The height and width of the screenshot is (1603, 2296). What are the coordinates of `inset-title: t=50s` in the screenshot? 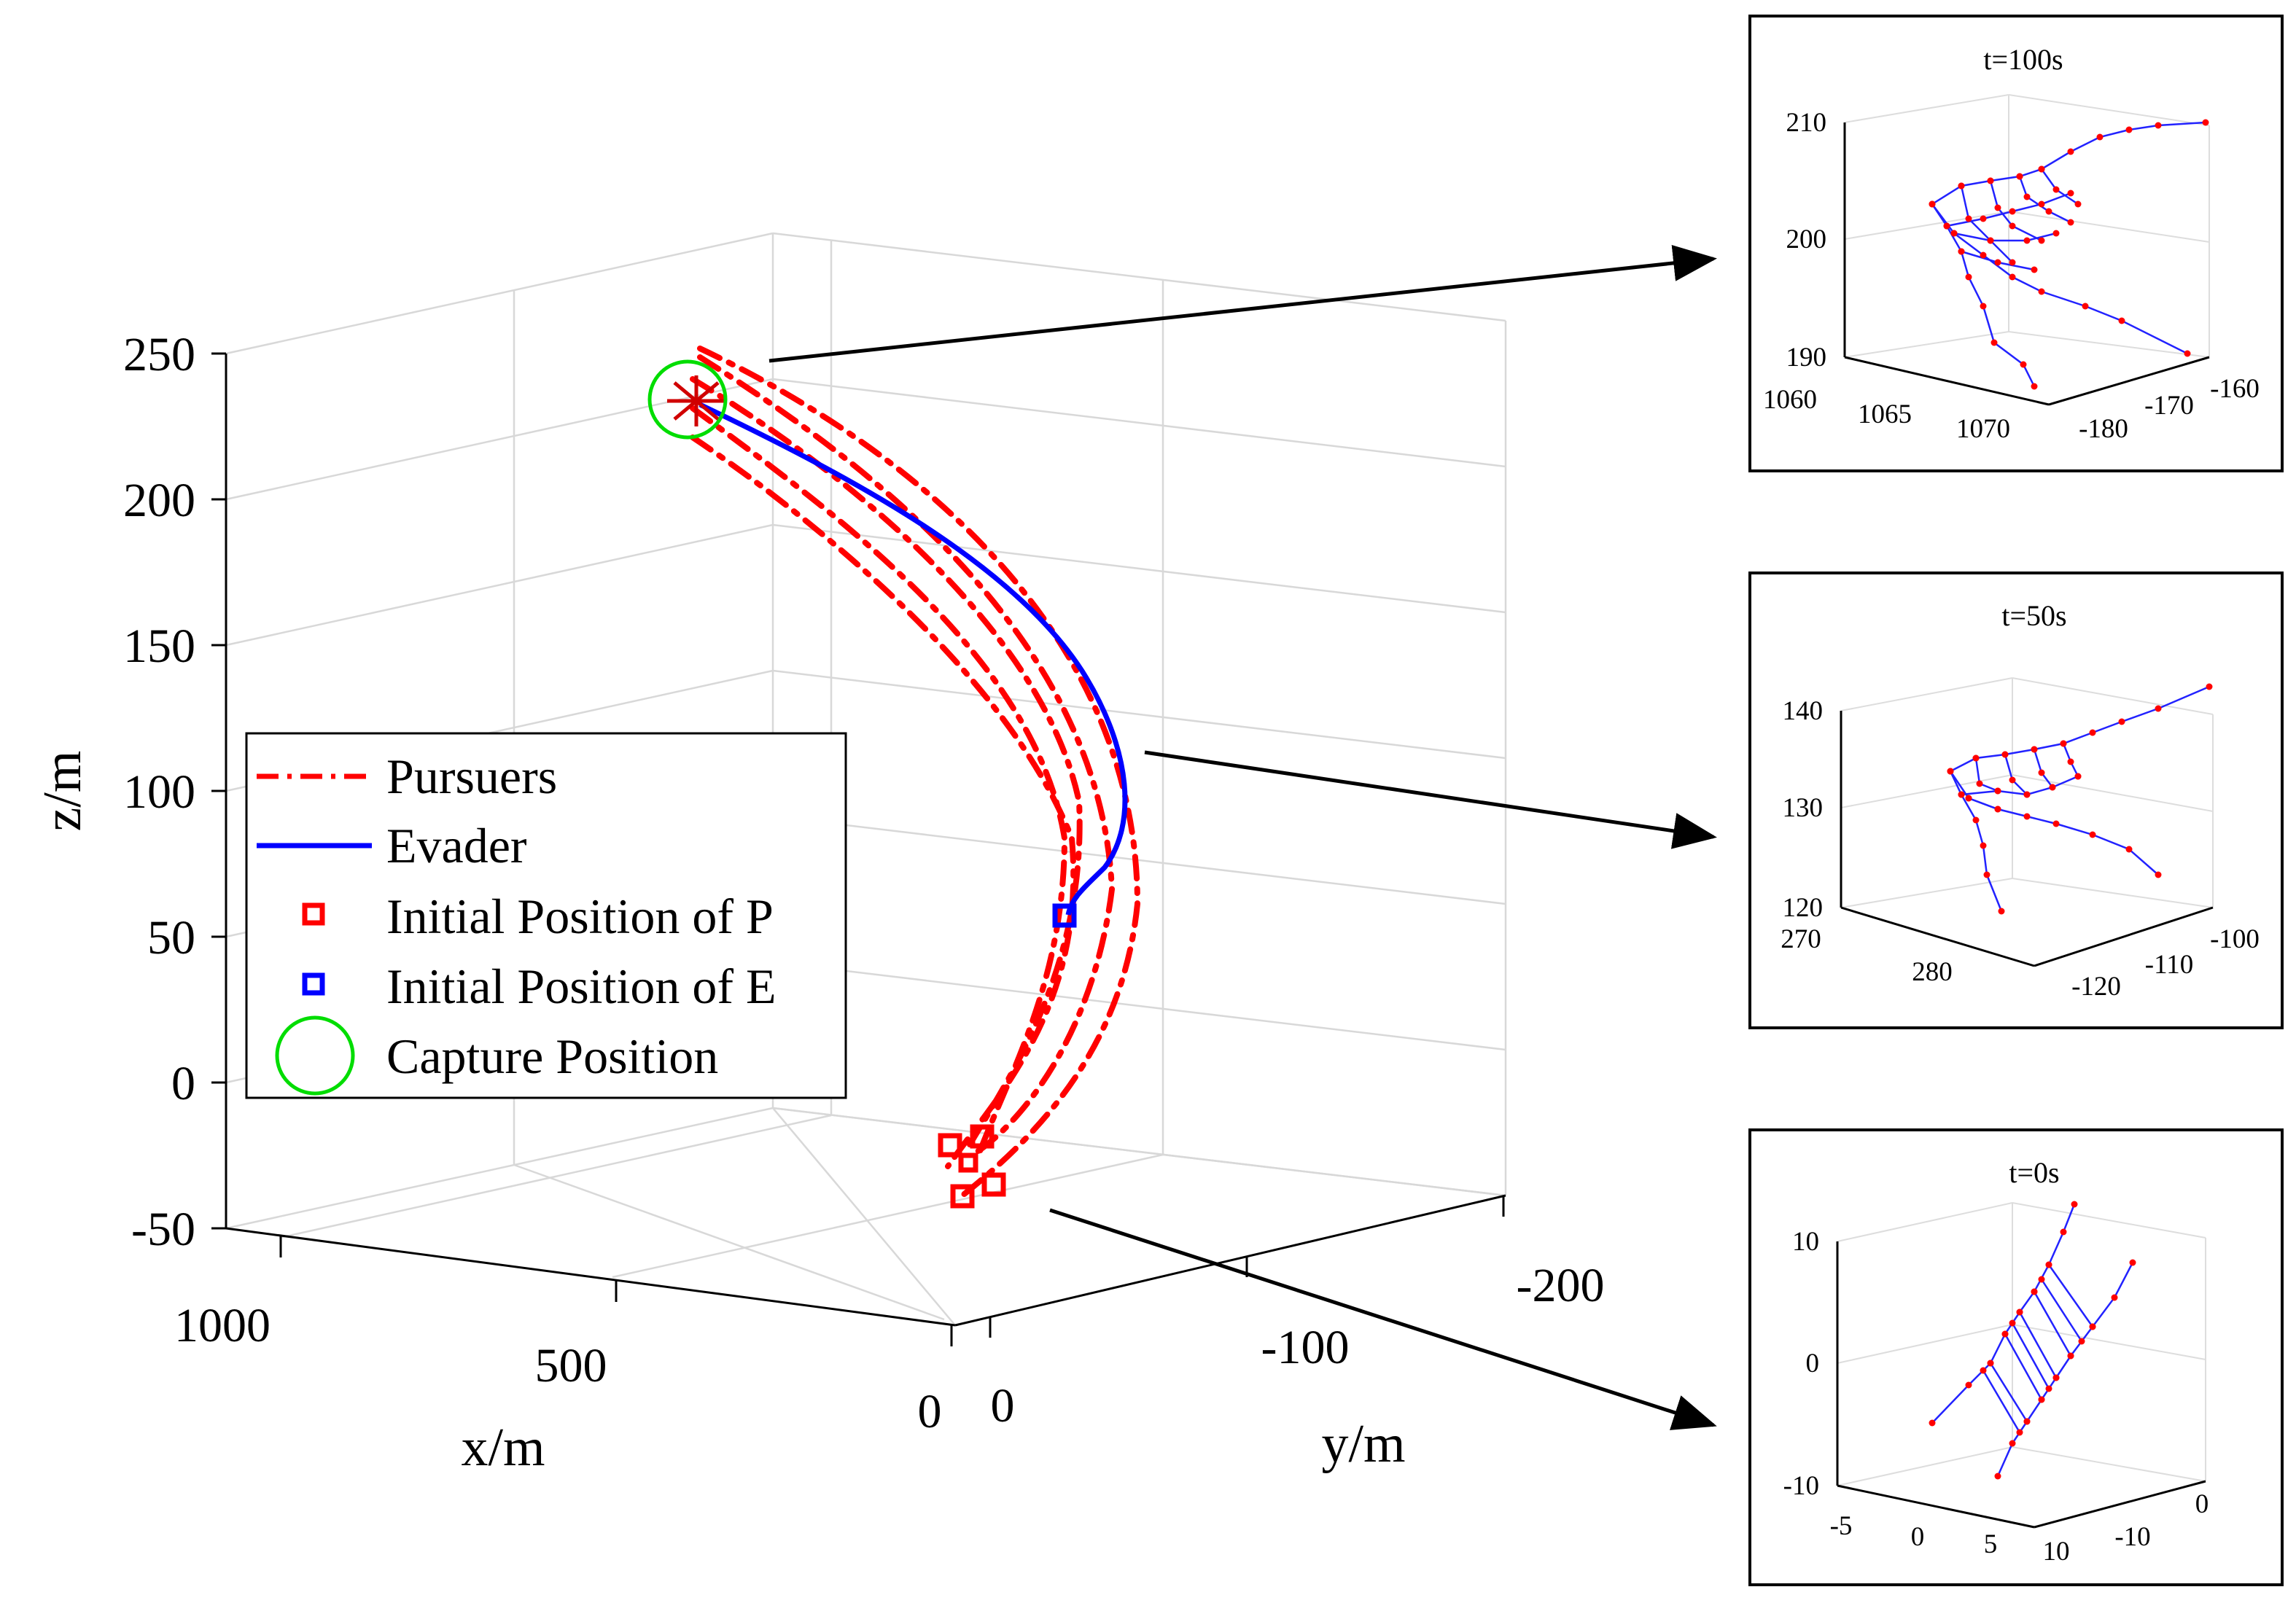 It's located at (2034, 615).